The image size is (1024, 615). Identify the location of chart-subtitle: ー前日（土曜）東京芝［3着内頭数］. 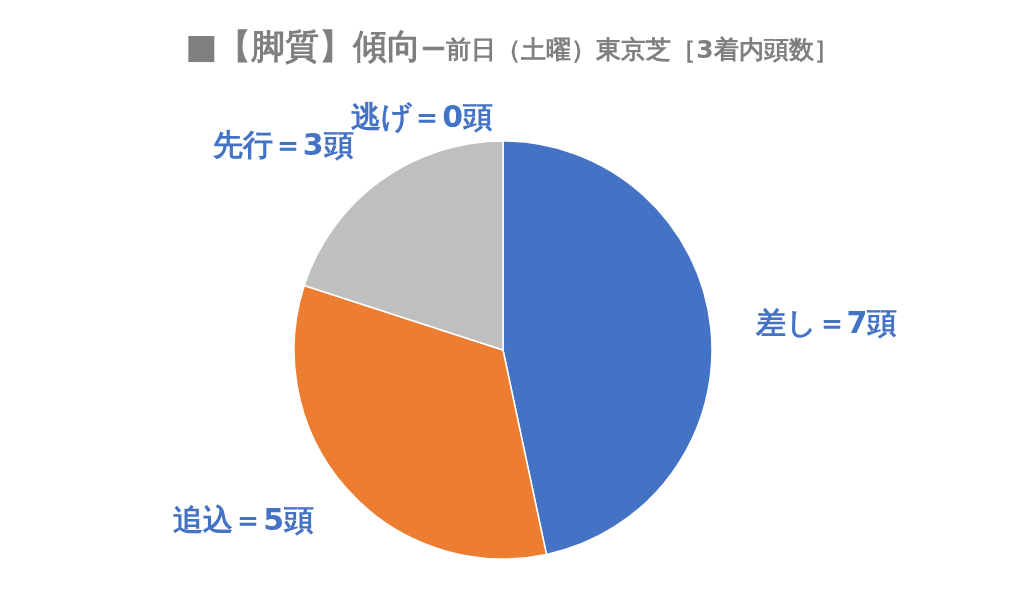
(630, 49).